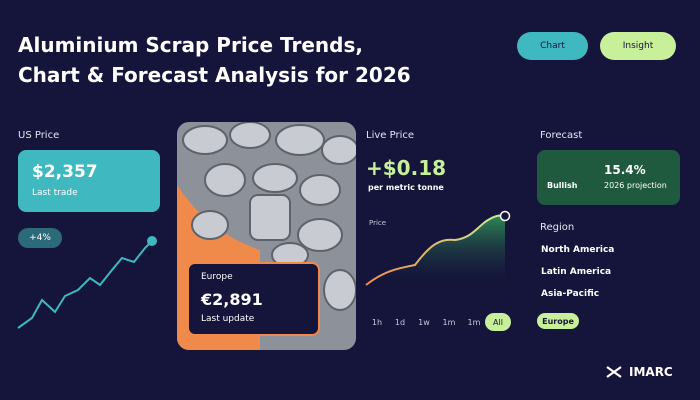  Describe the element at coordinates (85, 284) in the screenshot. I see `sparkline` at that location.